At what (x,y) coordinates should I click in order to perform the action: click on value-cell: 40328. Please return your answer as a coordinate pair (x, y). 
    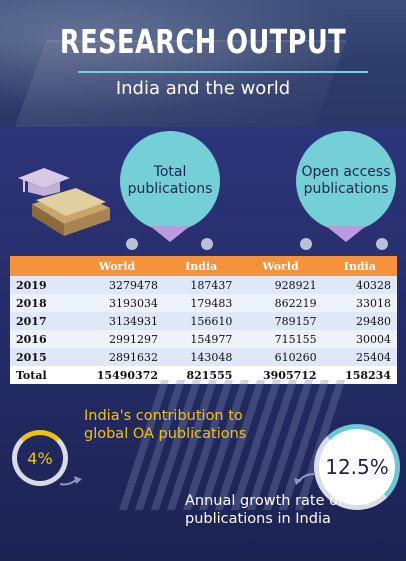
    Looking at the image, I should click on (359, 285).